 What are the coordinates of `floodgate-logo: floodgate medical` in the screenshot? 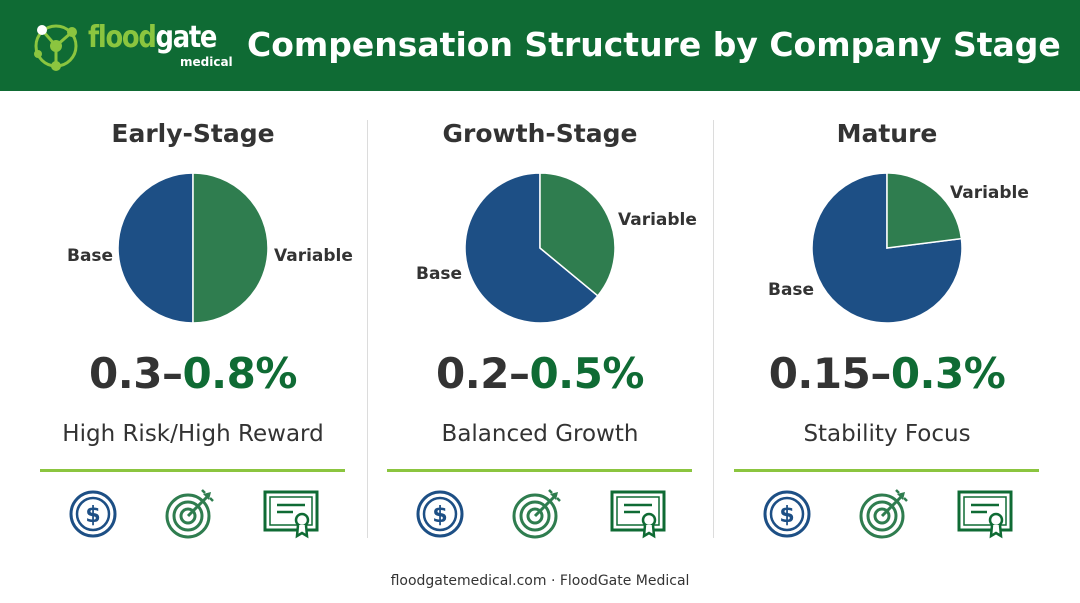 It's located at (131, 46).